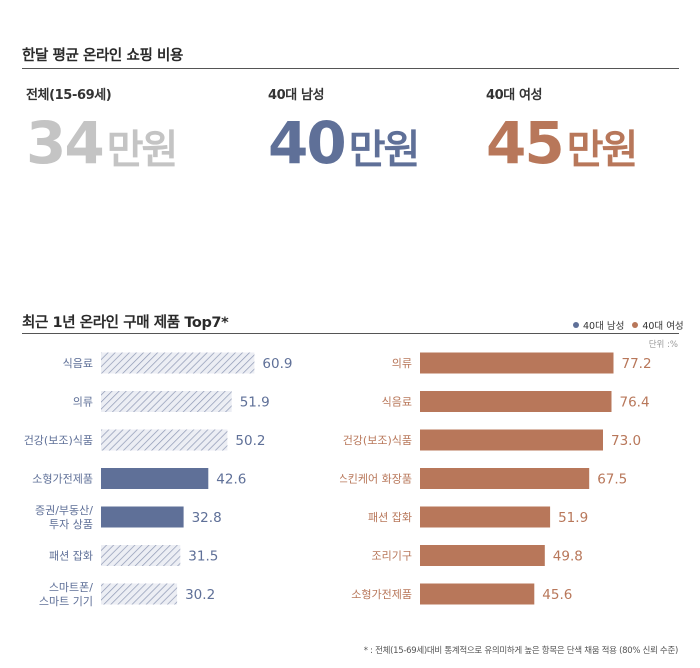 This screenshot has height=668, width=700. Describe the element at coordinates (71, 587) in the screenshot. I see `category-label-line: 스마트폰/` at that location.